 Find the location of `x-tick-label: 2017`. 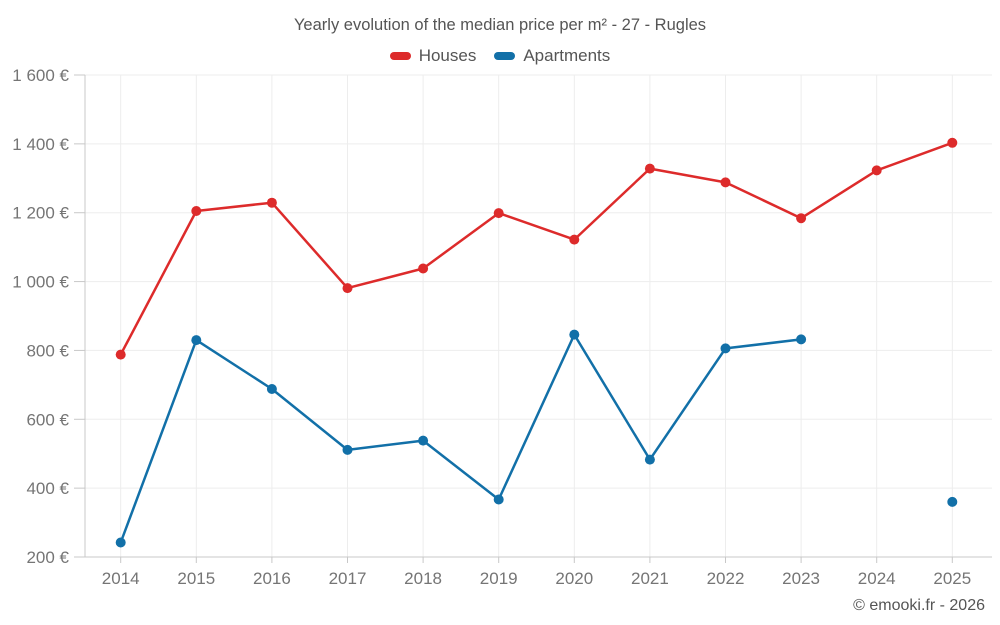

x-tick-label: 2017 is located at coordinates (348, 578).